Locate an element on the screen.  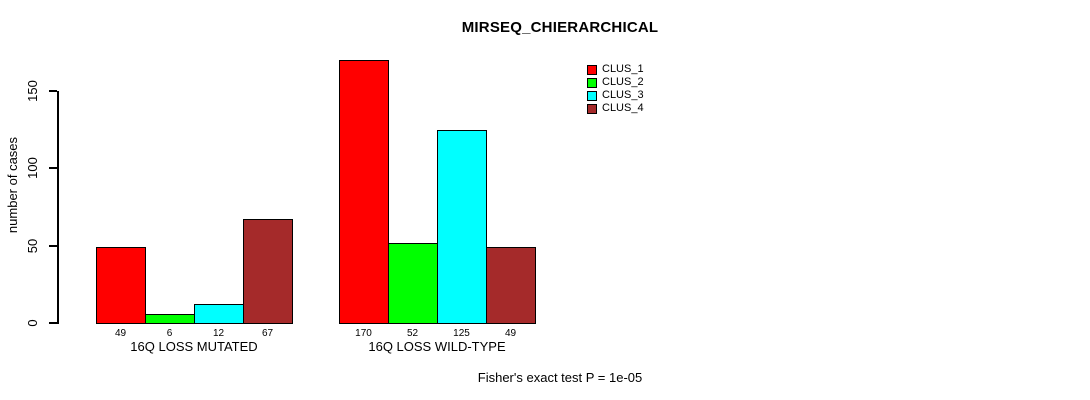
legend-item-clus_4: CLUS_4 is located at coordinates (615, 108).